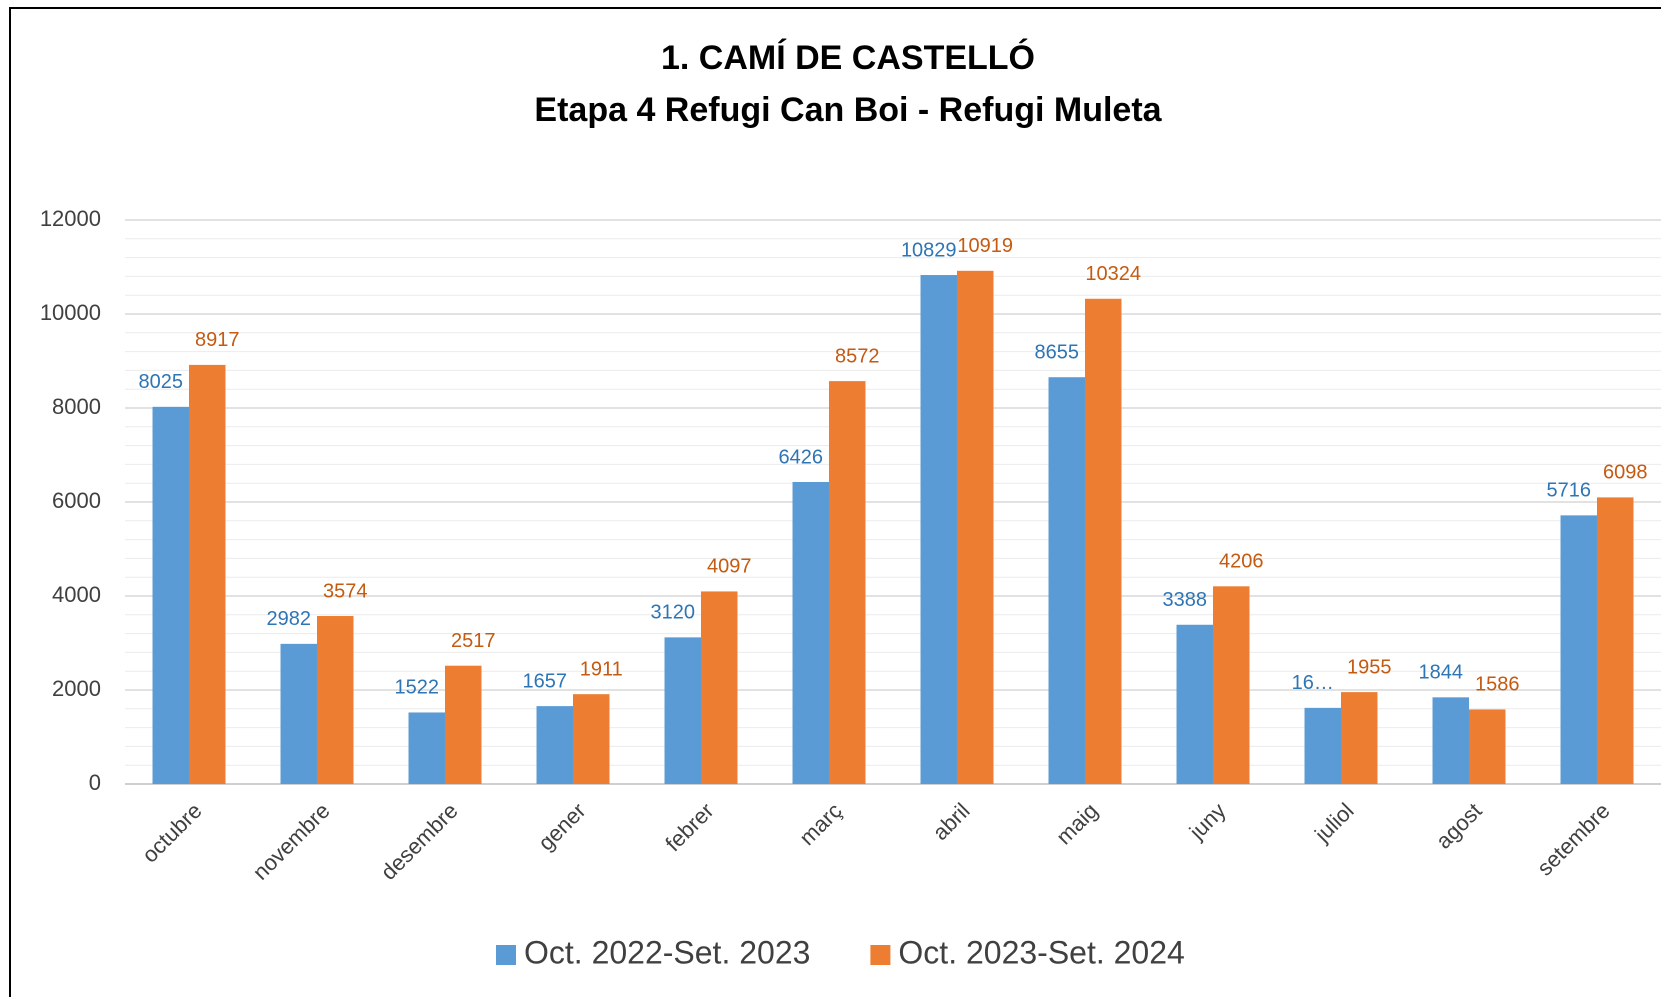  Describe the element at coordinates (70, 312) in the screenshot. I see `y-tick-label: 10000` at that location.